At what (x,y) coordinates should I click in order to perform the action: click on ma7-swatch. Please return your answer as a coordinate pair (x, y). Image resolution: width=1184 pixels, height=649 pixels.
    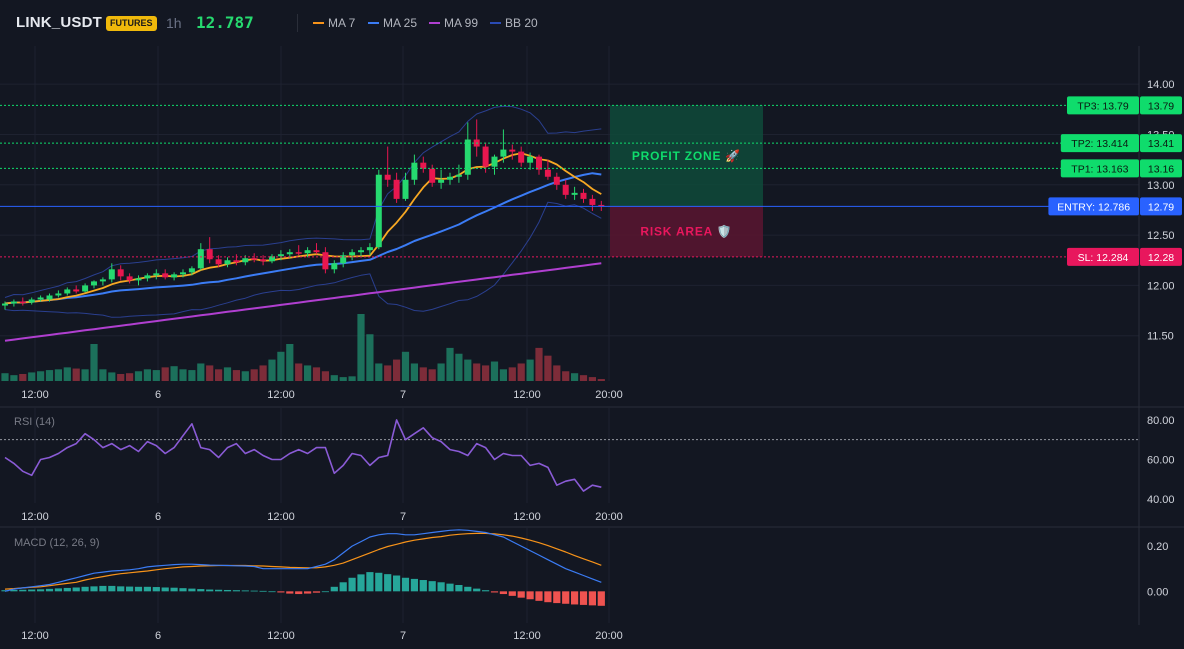
    Looking at the image, I should click on (318, 23).